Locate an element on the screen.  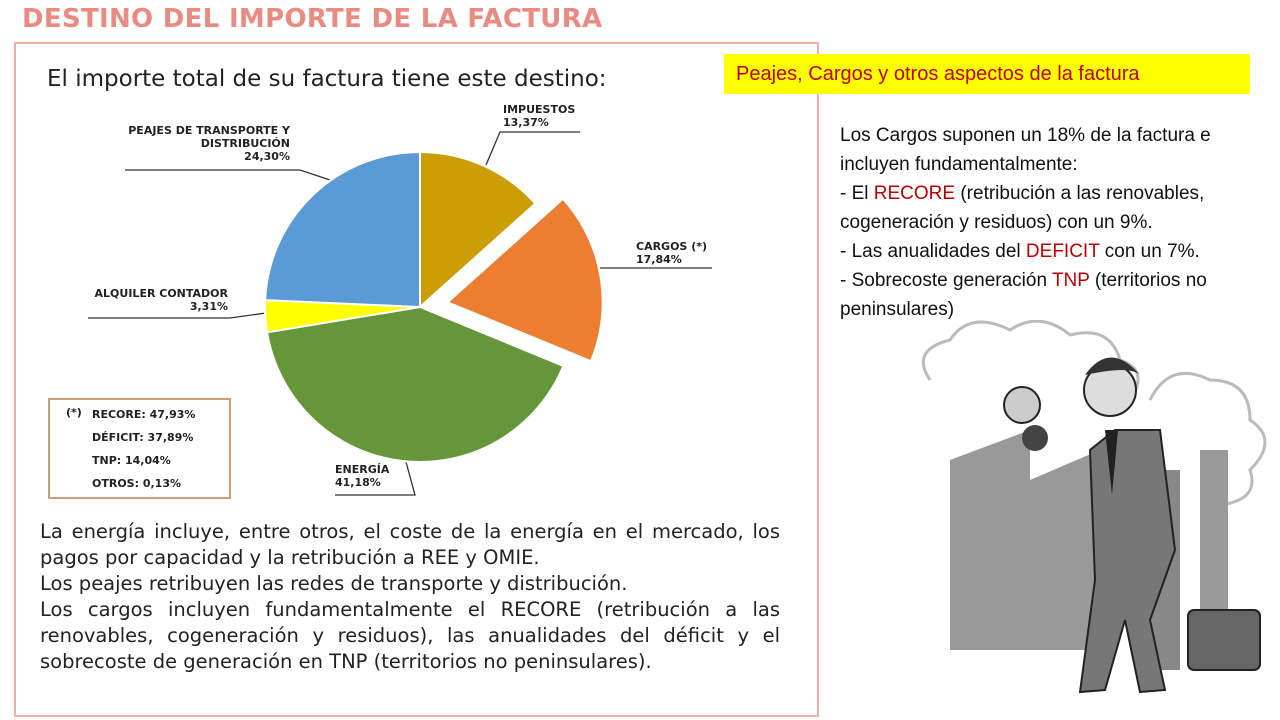
slice-label: ALQUILER CONTADOR 3,31% is located at coordinates (158, 300).